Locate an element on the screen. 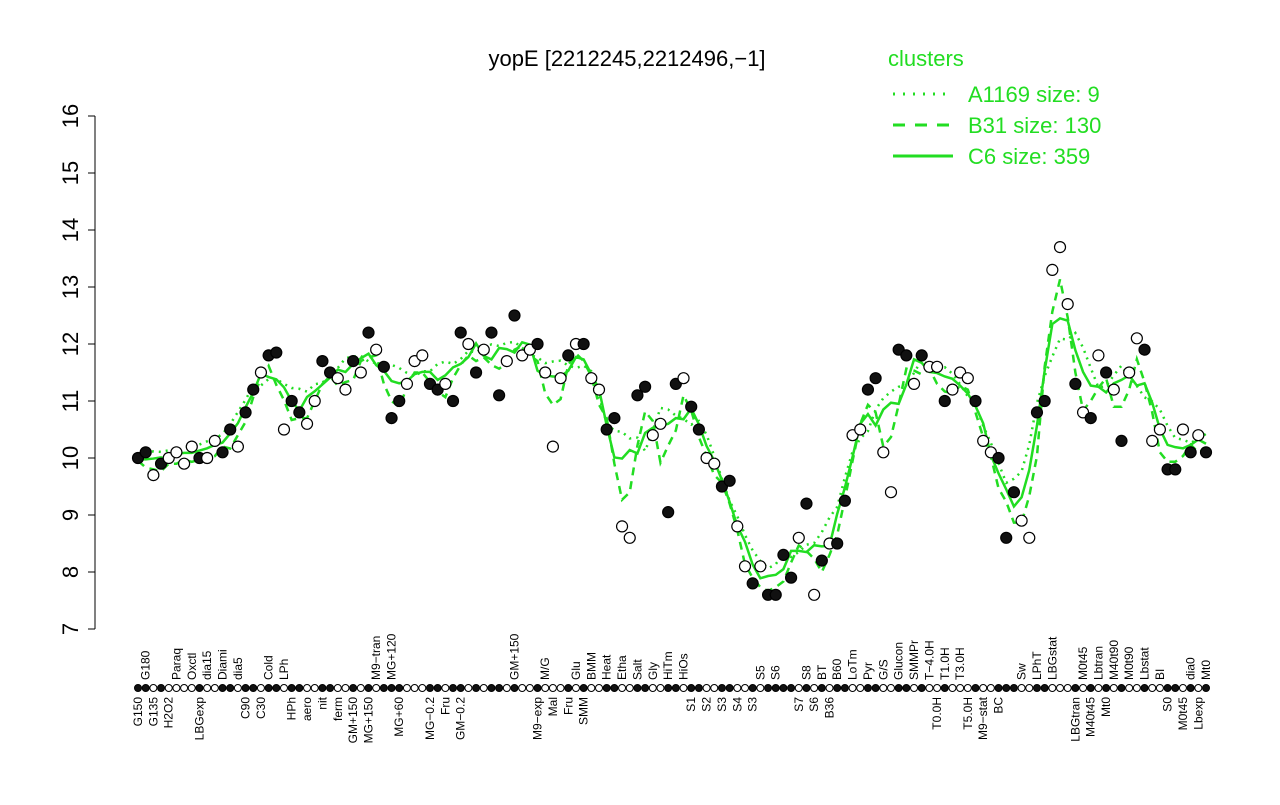  x-tick-label: Fru is located at coordinates (568, 706).